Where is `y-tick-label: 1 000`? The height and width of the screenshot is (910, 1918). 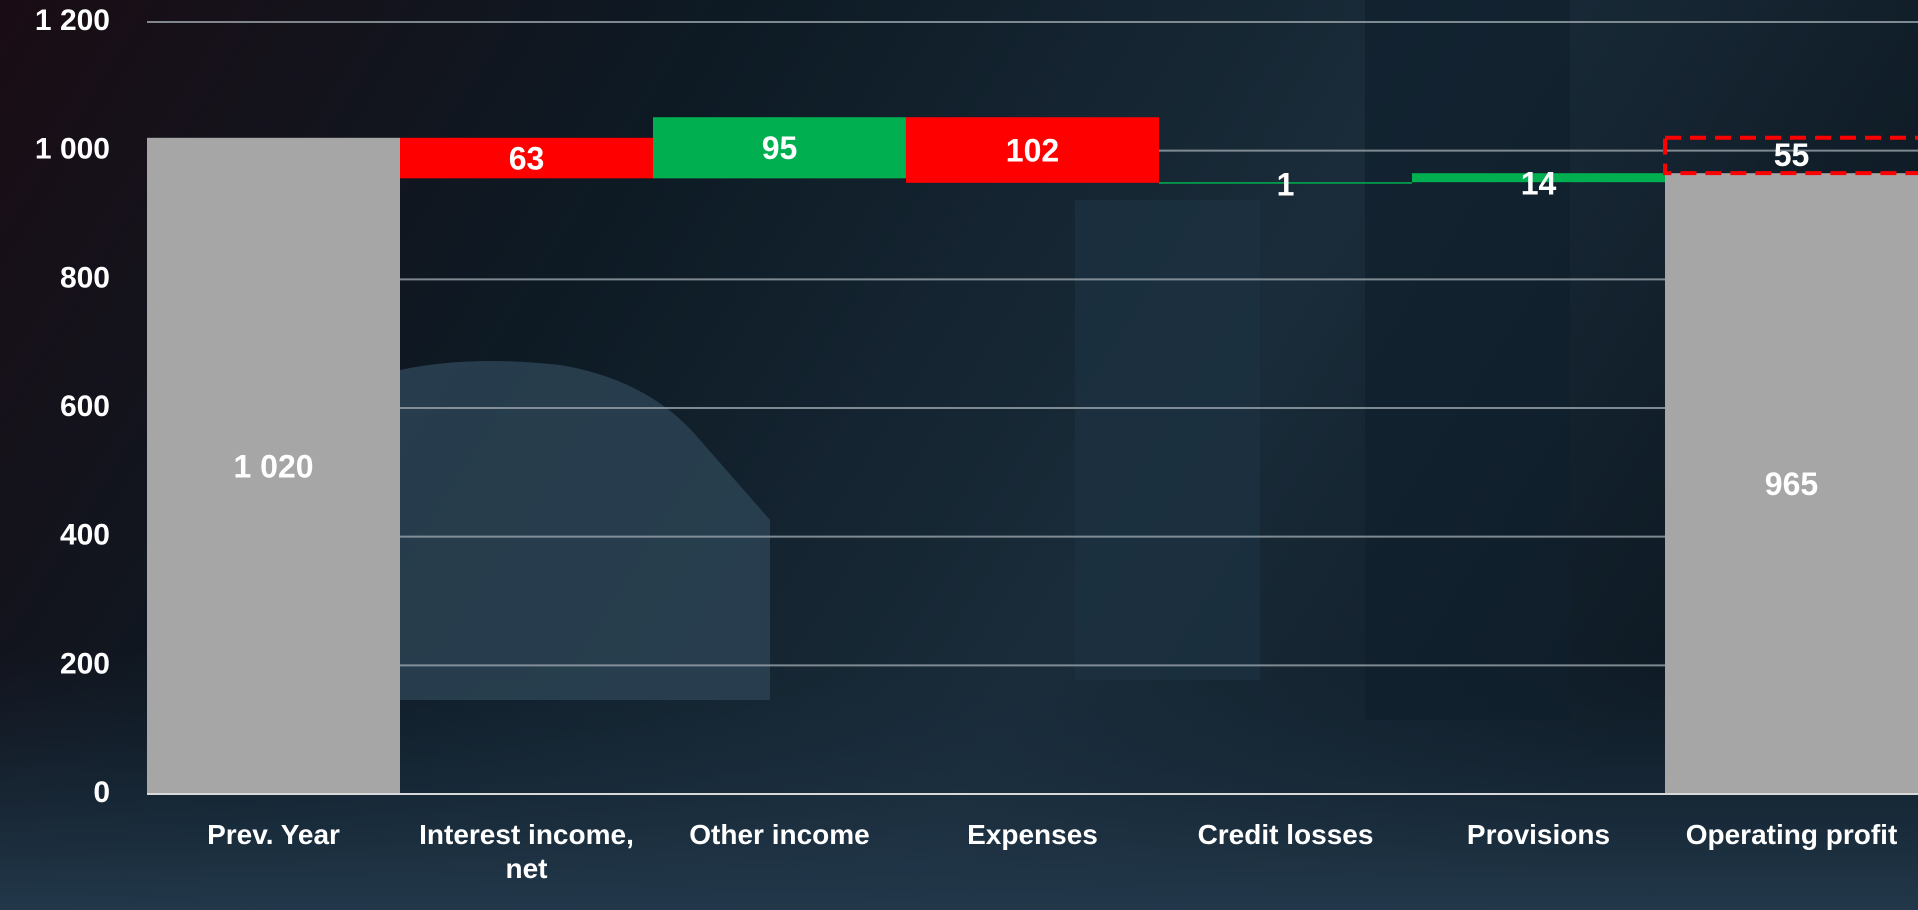
y-tick-label: 1 000 is located at coordinates (72, 149).